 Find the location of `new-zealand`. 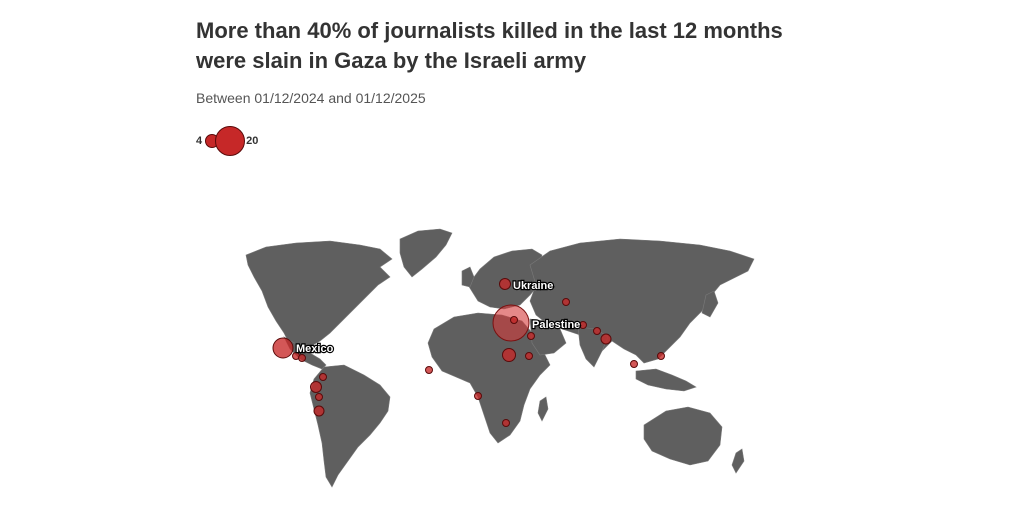

new-zealand is located at coordinates (738, 461).